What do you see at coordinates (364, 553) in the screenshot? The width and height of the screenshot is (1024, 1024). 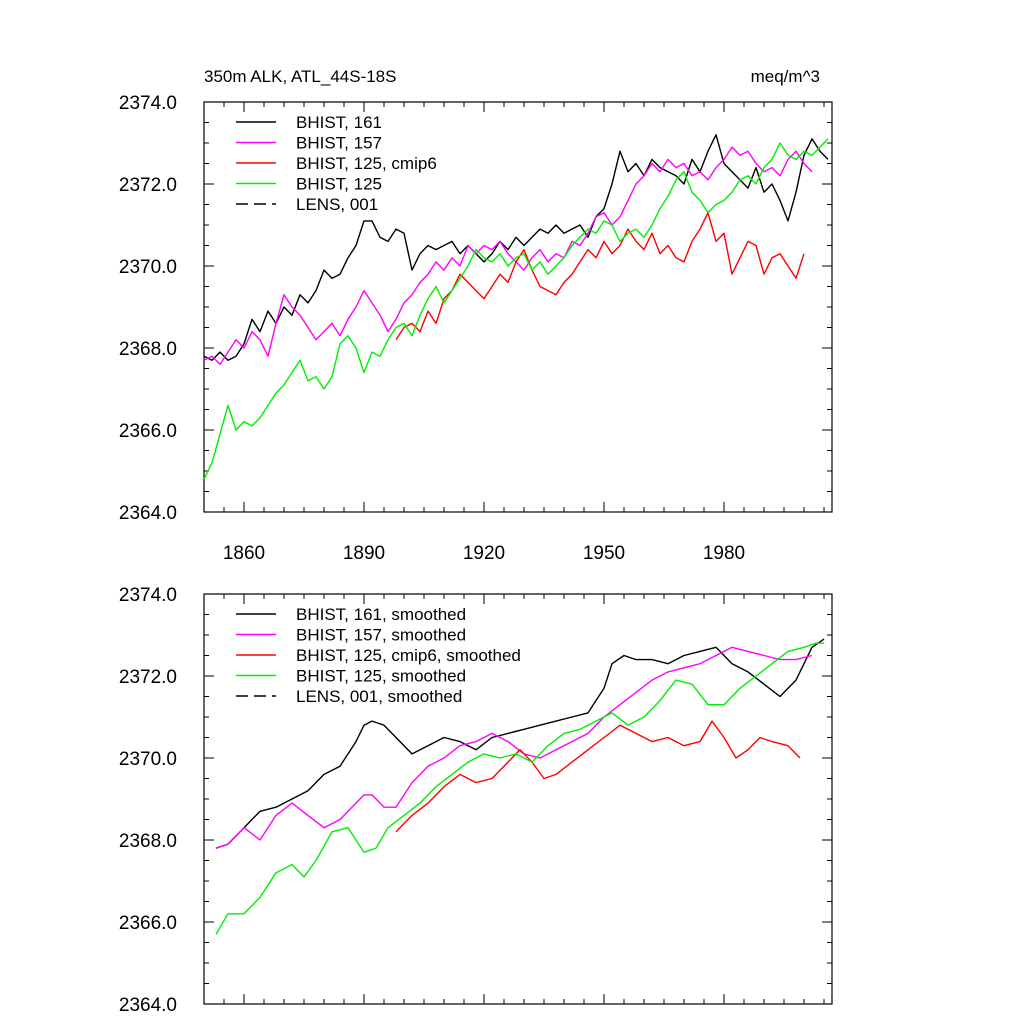 I see `top-x-tick-label: 1890` at bounding box center [364, 553].